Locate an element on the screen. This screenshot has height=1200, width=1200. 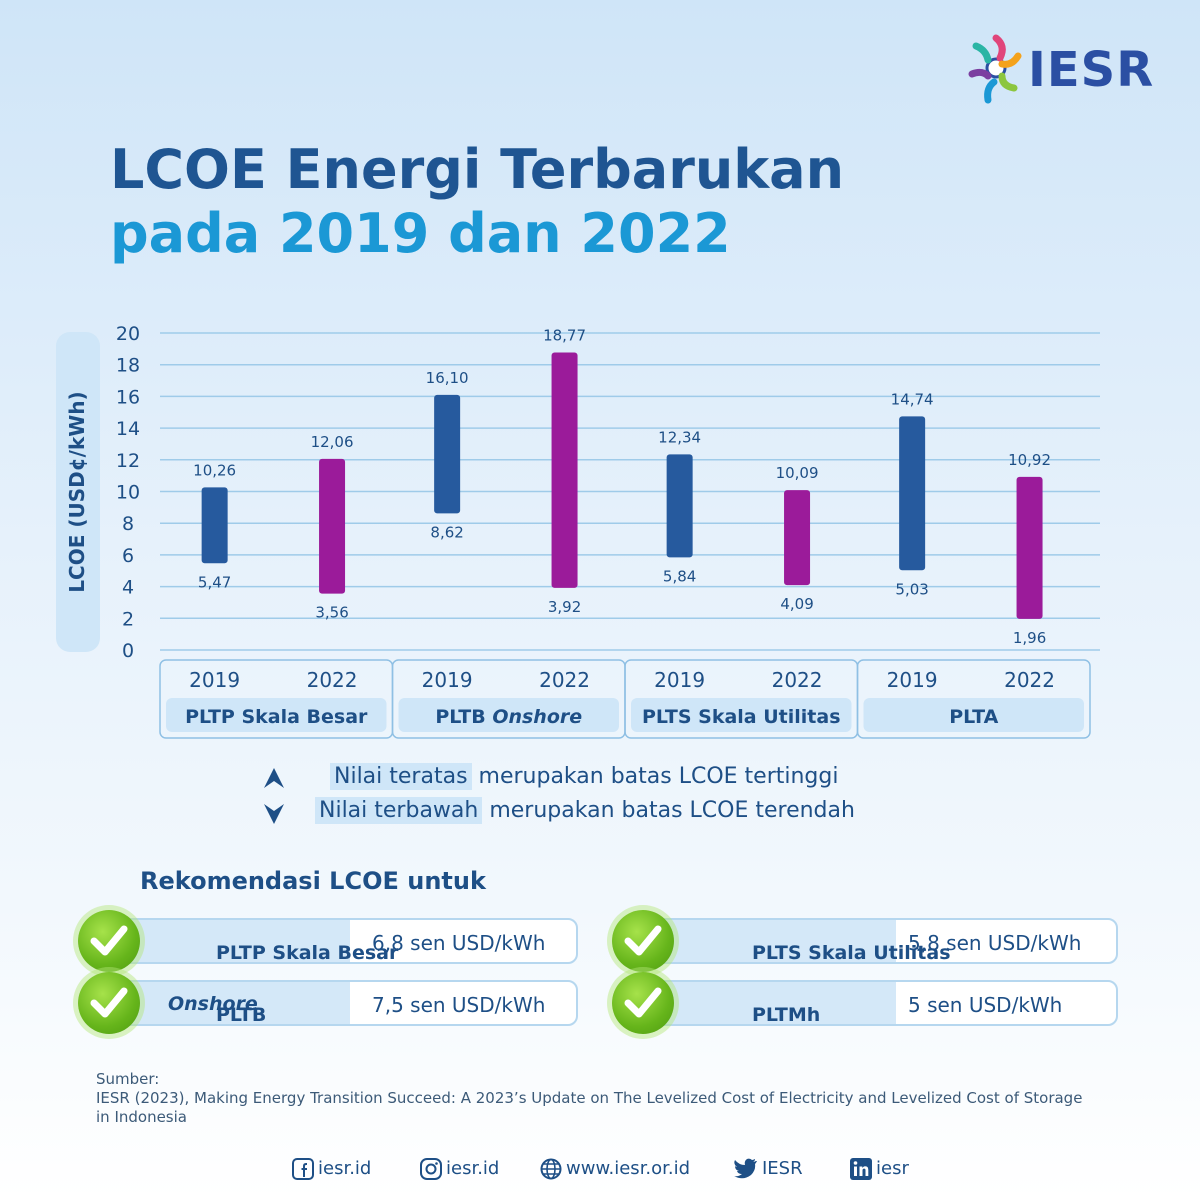
y-tick-label: 20 is located at coordinates (128, 334).